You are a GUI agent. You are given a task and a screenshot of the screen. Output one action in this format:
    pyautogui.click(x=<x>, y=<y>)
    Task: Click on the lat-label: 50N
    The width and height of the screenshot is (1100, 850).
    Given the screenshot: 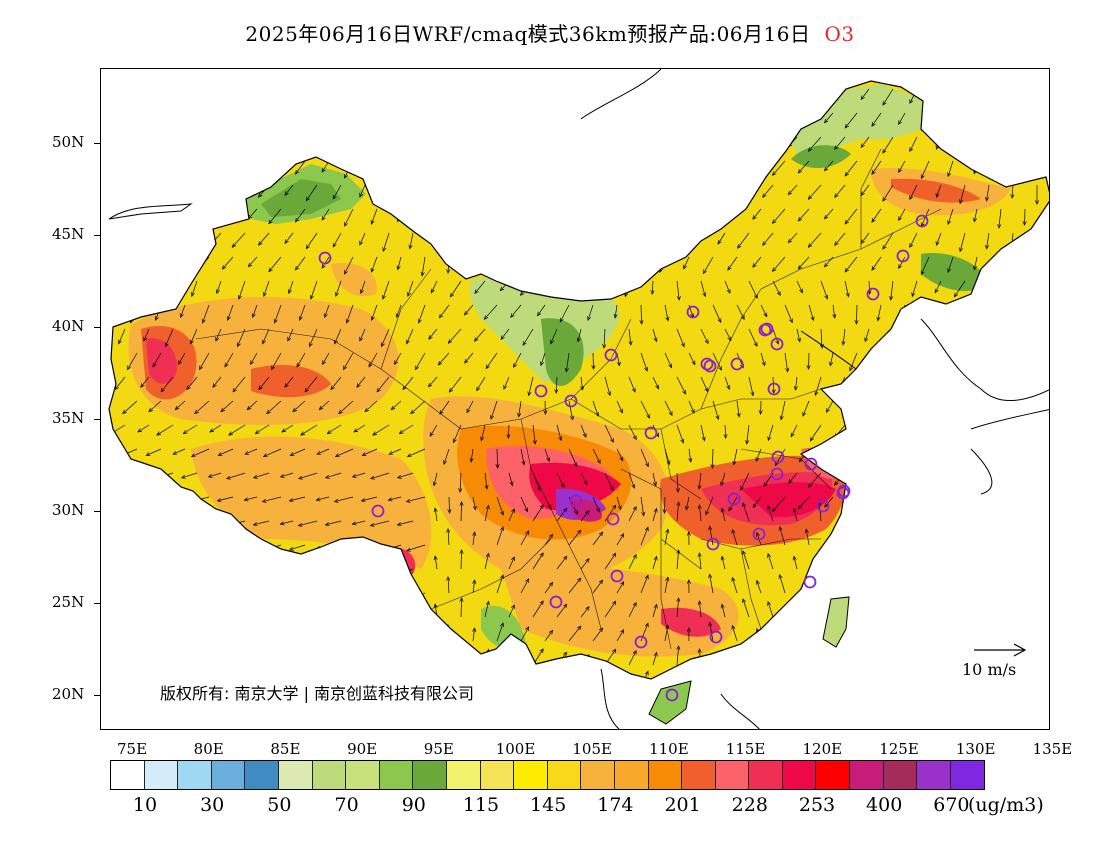 What is the action you would take?
    pyautogui.click(x=68, y=142)
    